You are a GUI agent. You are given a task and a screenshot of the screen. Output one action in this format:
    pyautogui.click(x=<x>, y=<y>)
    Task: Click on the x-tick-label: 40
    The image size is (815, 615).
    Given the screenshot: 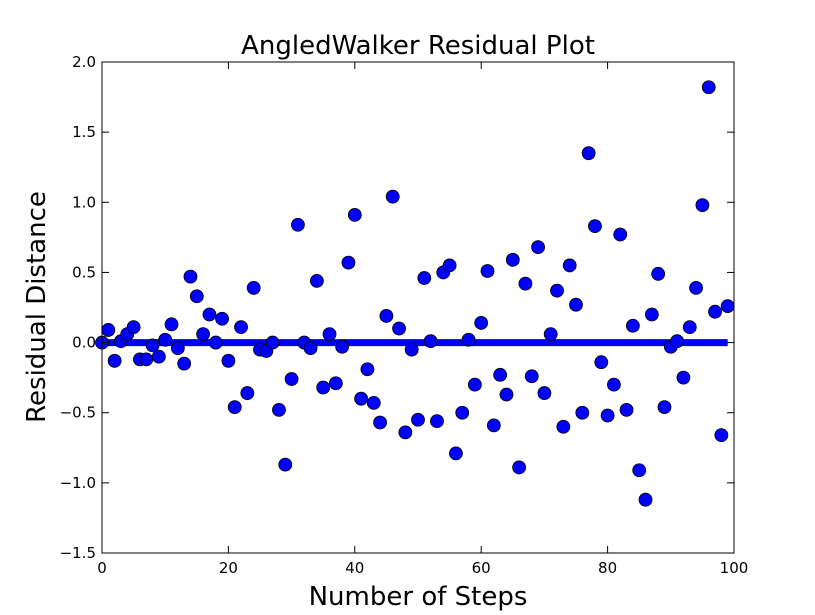 What is the action you would take?
    pyautogui.click(x=354, y=568)
    